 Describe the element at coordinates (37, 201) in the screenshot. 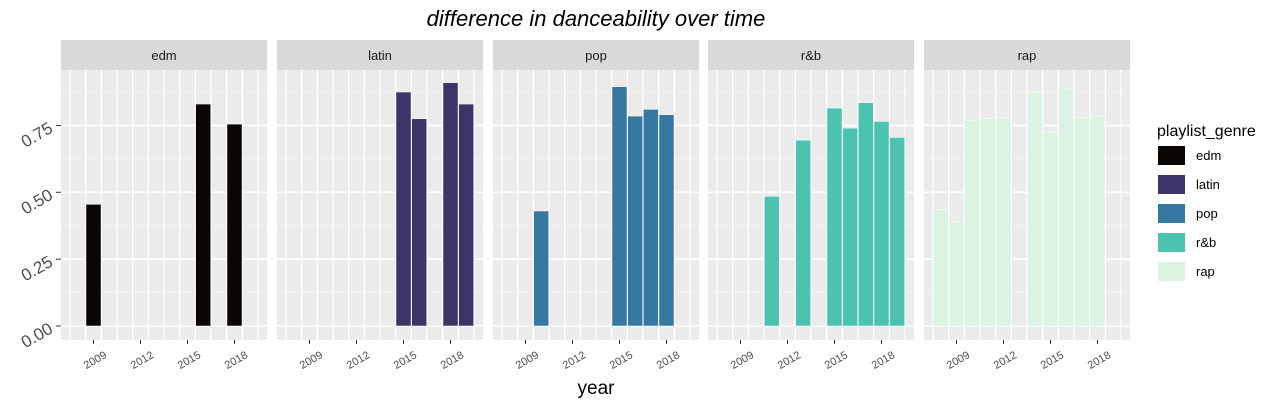

I see `y-tick-label: 0.50` at that location.